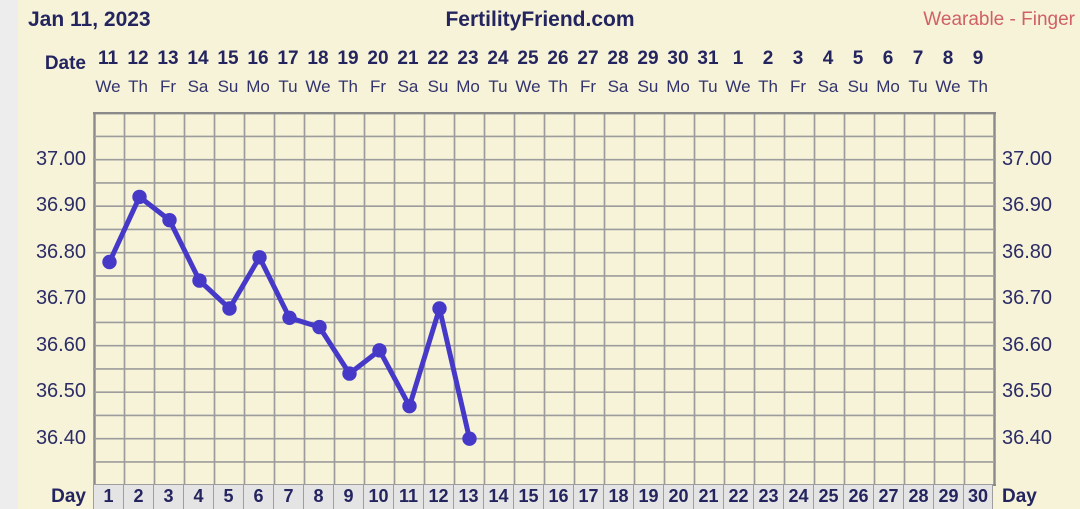 This screenshot has height=509, width=1080. Describe the element at coordinates (60, 344) in the screenshot. I see `y-tick-label-left: 36.60` at that location.